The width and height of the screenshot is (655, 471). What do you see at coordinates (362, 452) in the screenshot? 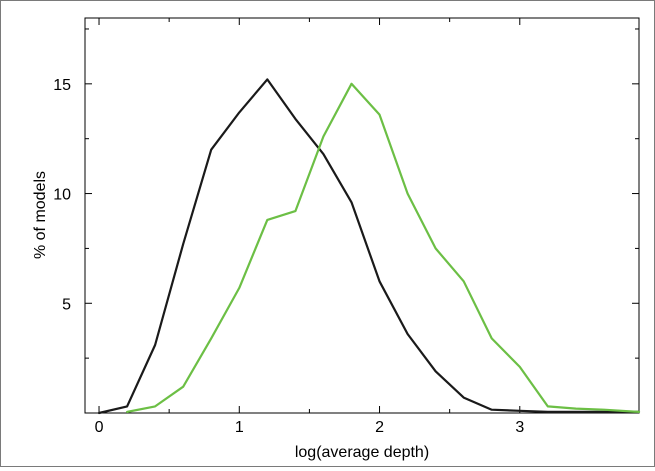
I see `x-axis-label: log(average depth)` at bounding box center [362, 452].